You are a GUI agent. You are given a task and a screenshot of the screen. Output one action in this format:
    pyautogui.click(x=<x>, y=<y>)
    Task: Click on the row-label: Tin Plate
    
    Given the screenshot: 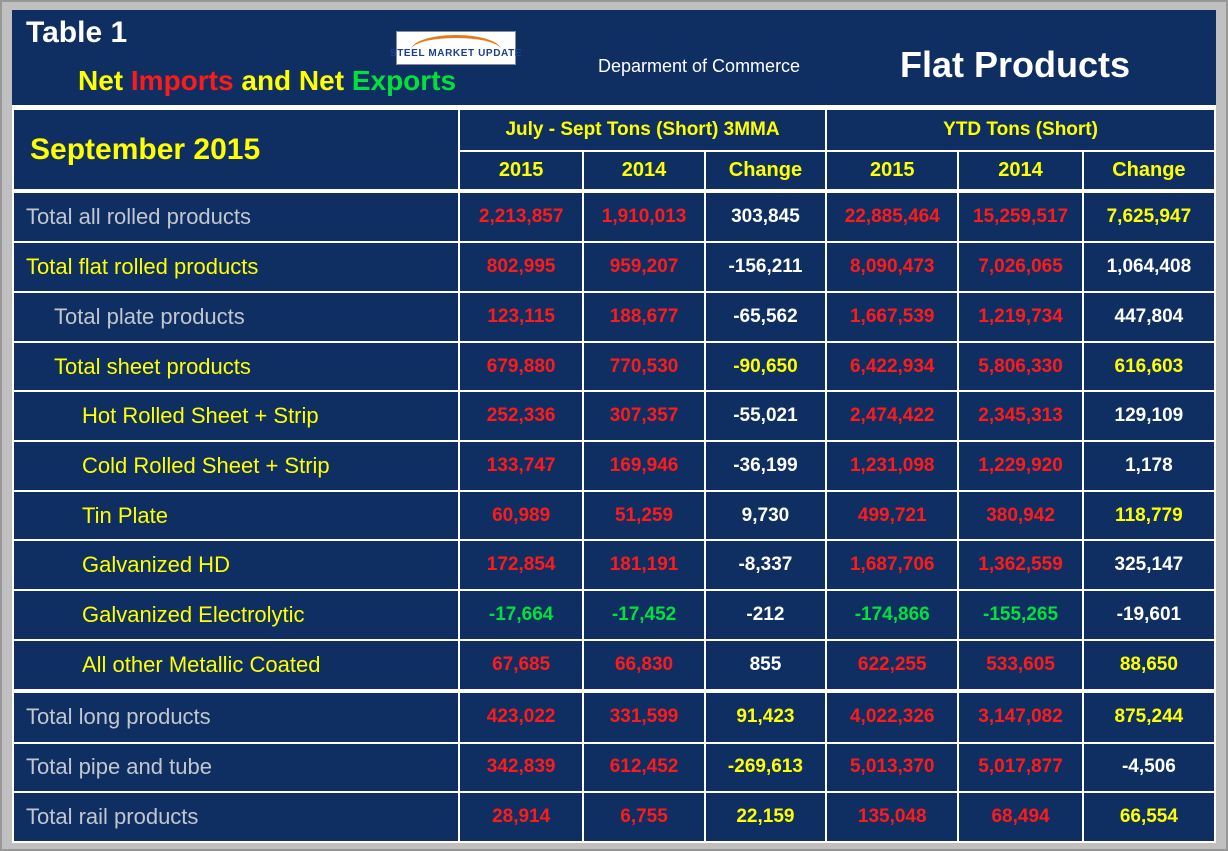 What is the action you would take?
    pyautogui.click(x=236, y=515)
    